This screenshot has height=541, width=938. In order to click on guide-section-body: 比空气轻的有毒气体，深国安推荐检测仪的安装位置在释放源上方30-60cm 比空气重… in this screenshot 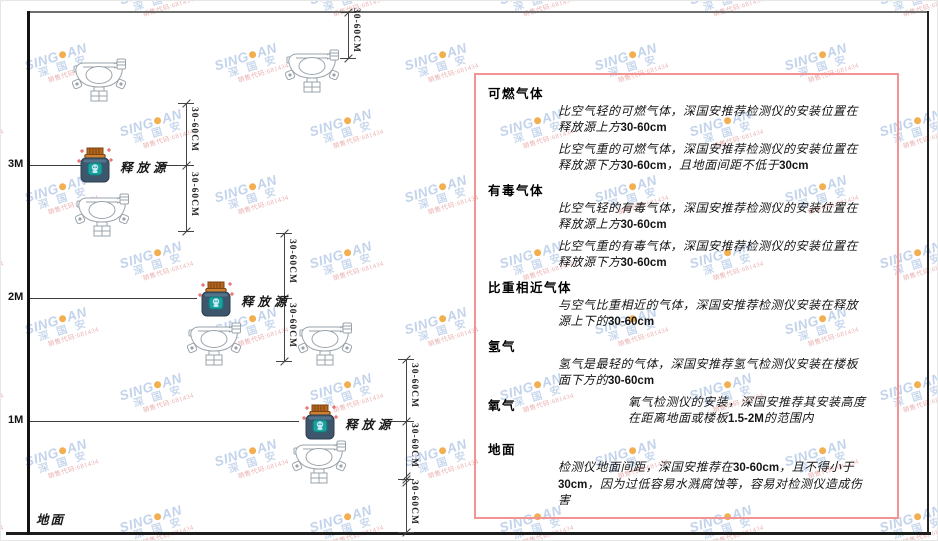, I will do `click(721, 236)`.